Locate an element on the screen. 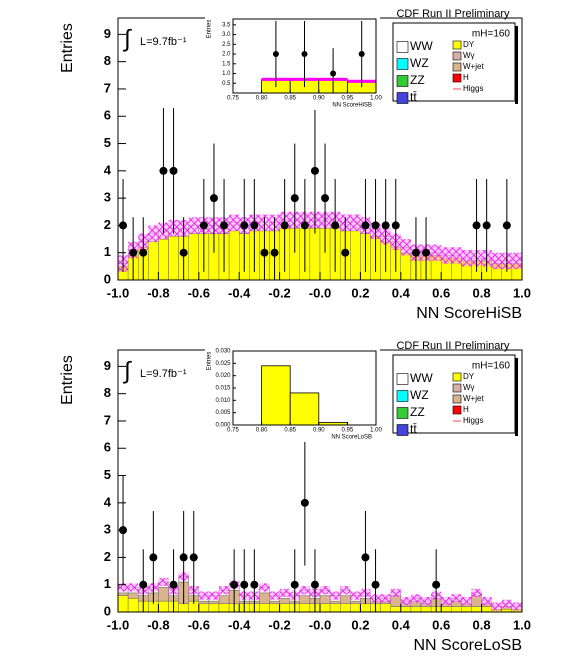 The image size is (567, 667). x-tick-label: -0.2 is located at coordinates (279, 292).